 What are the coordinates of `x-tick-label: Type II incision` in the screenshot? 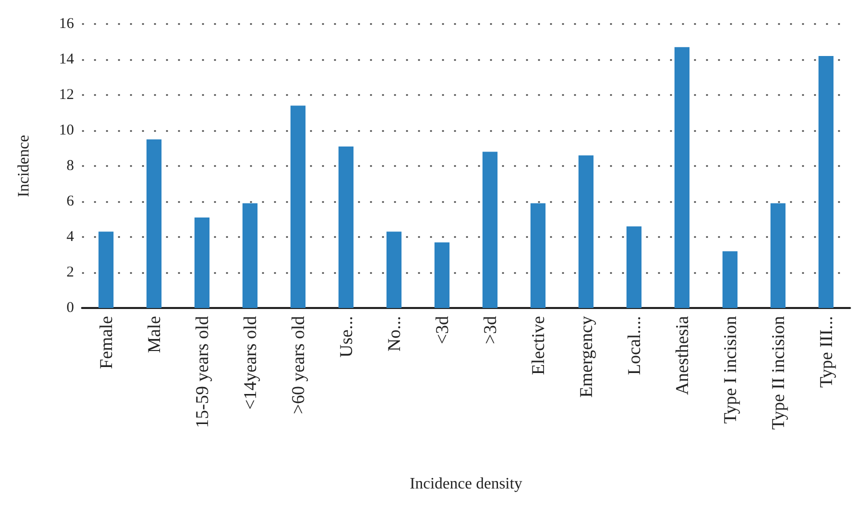 It's located at (778, 373).